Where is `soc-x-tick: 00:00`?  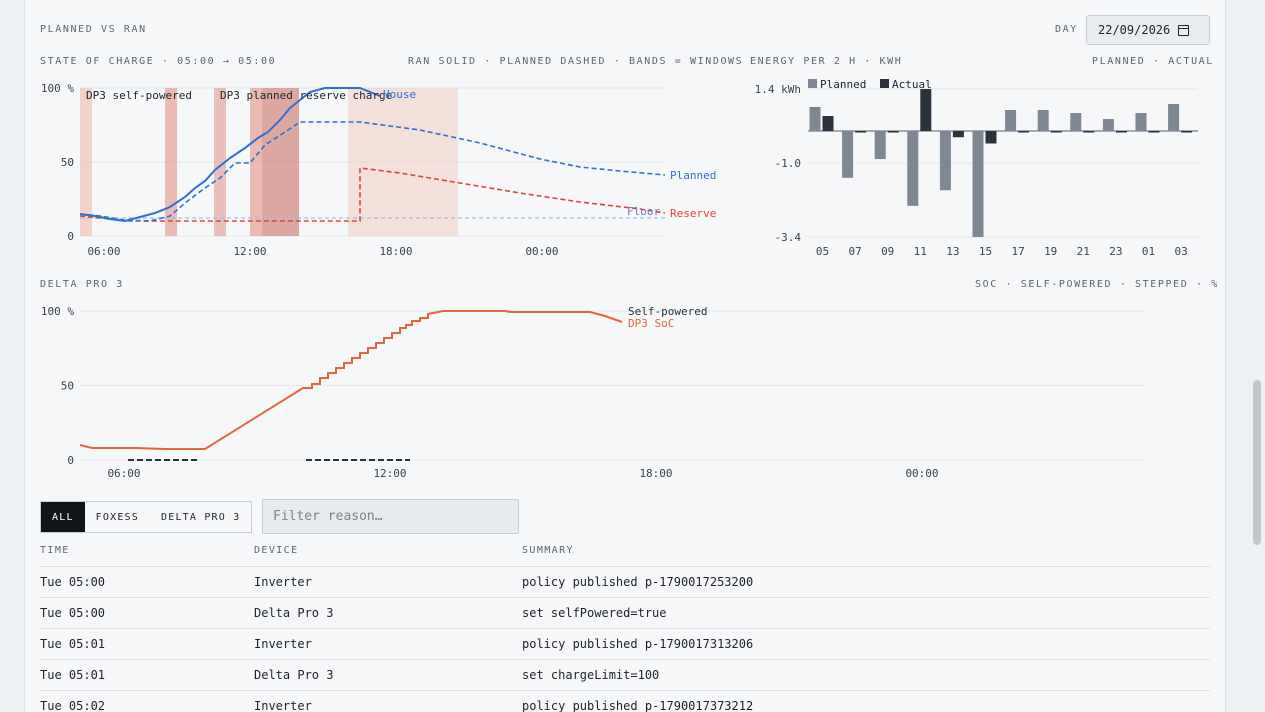
soc-x-tick: 00:00 is located at coordinates (541, 251).